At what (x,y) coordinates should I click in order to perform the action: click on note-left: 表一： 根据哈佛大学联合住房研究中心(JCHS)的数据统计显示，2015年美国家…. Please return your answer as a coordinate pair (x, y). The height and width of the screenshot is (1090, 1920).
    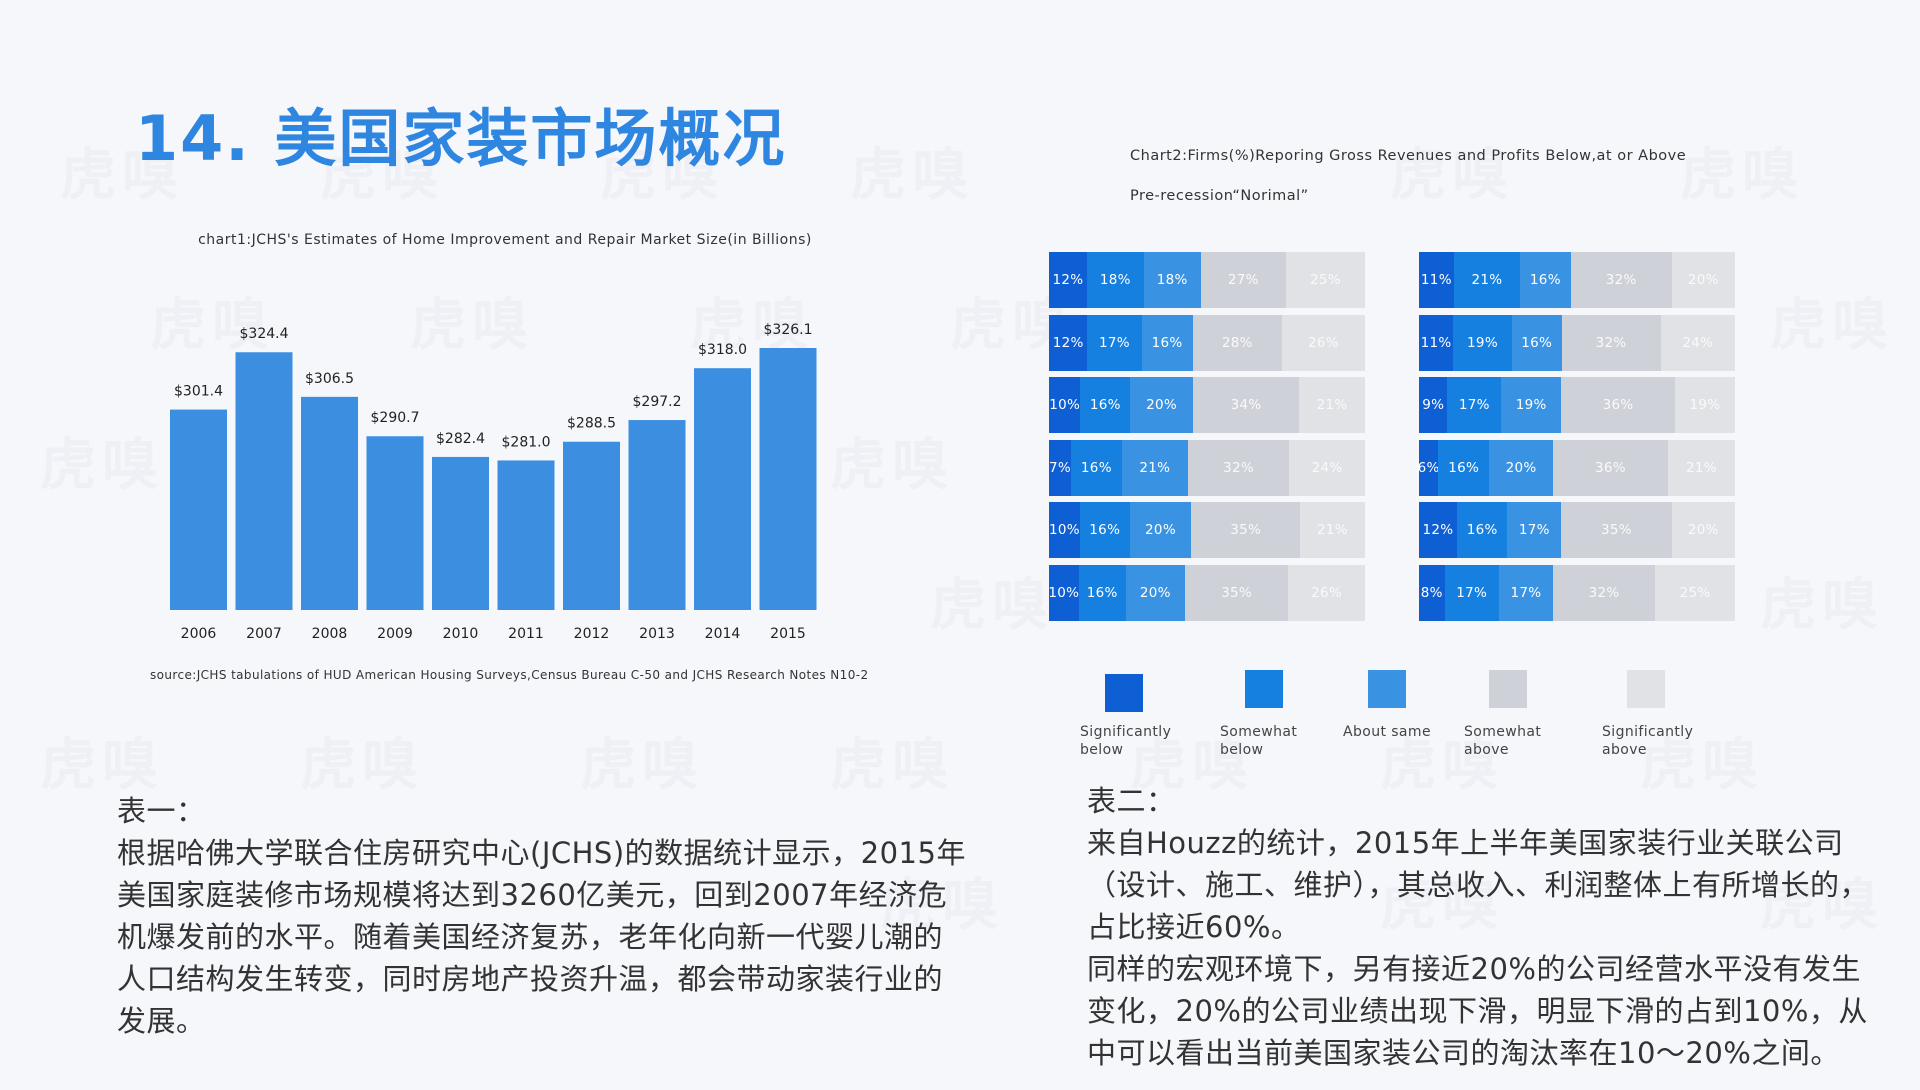
    Looking at the image, I should click on (542, 916).